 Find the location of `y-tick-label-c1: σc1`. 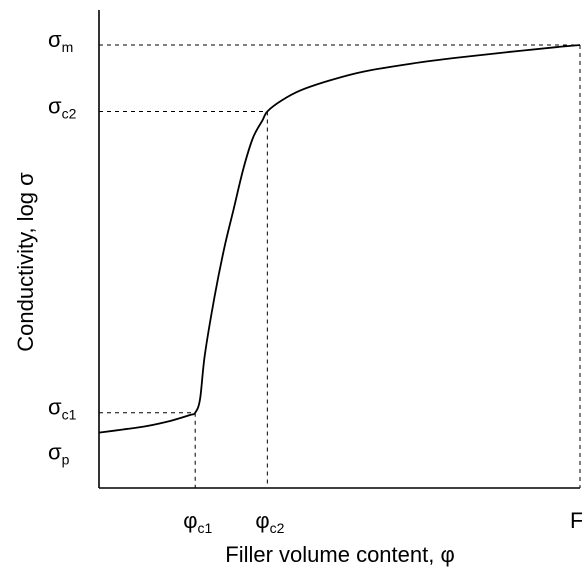

y-tick-label-c1: σc1 is located at coordinates (62, 409).